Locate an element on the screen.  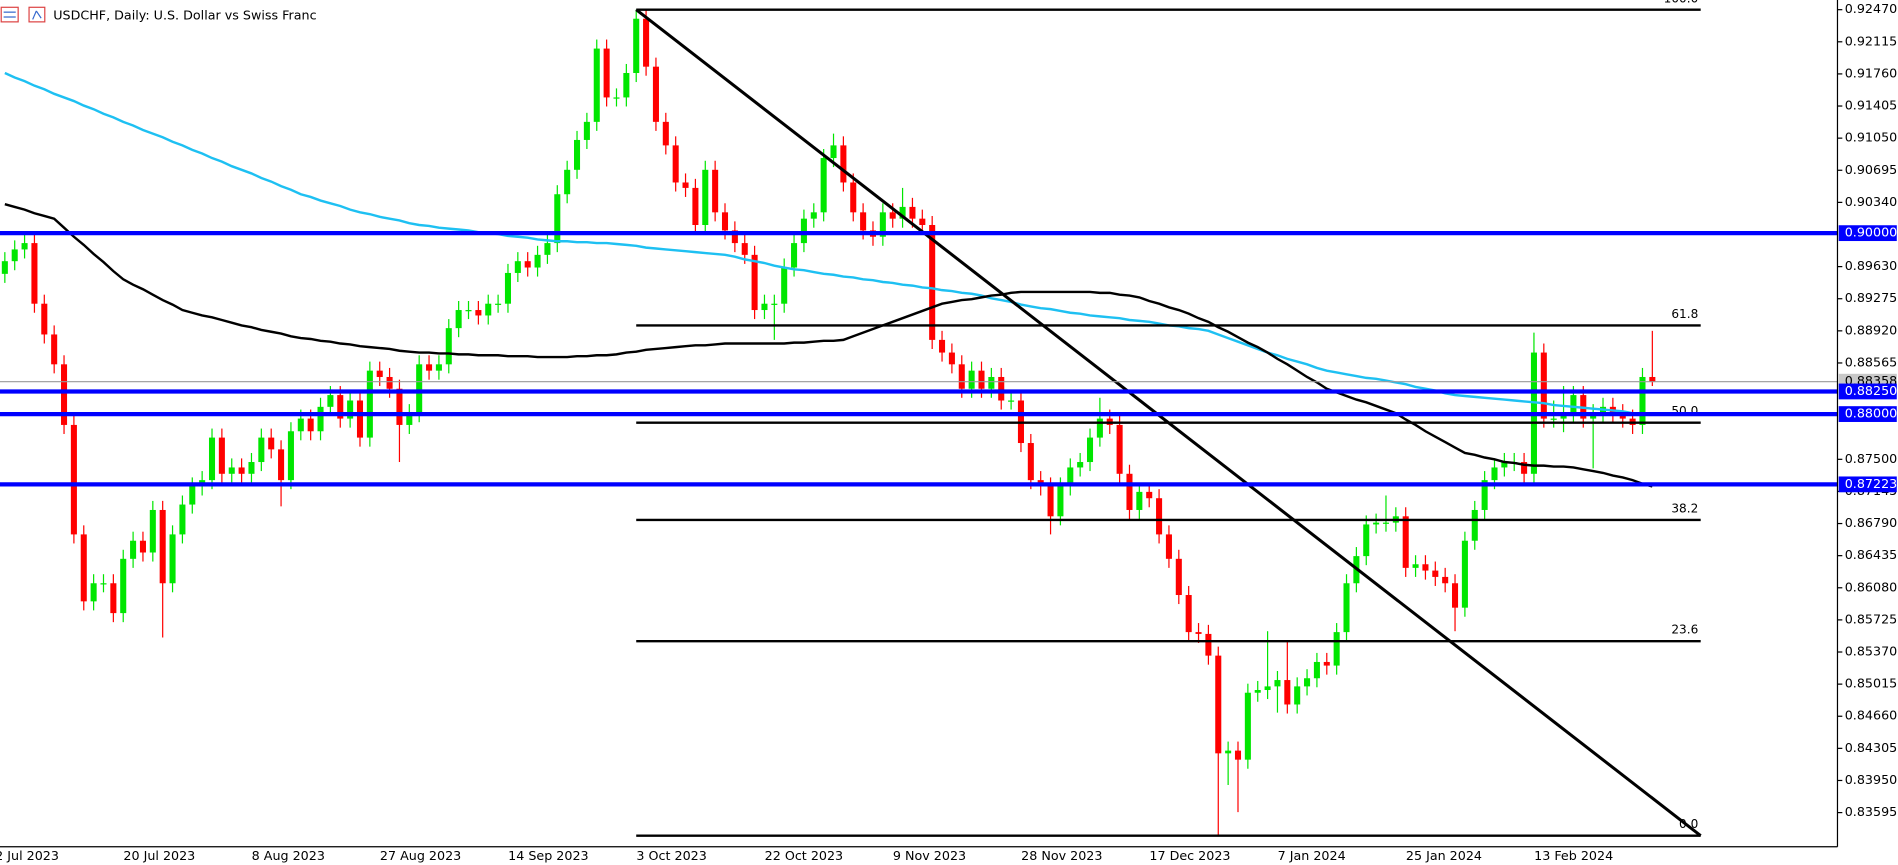
level-label: 0.88250 is located at coordinates (1871, 391).